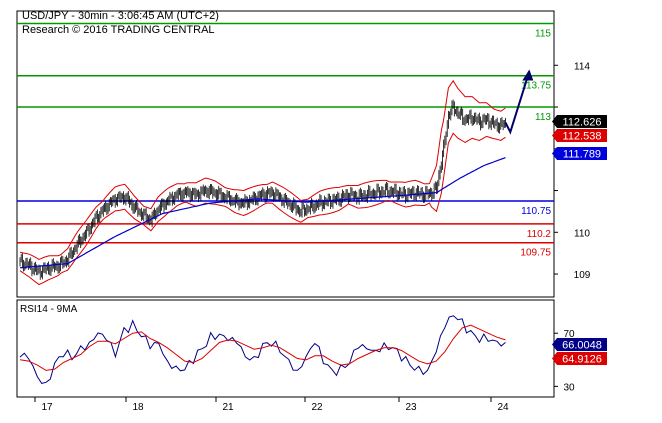  Describe the element at coordinates (569, 387) in the screenshot. I see `rsi-tick-label: 30` at that location.